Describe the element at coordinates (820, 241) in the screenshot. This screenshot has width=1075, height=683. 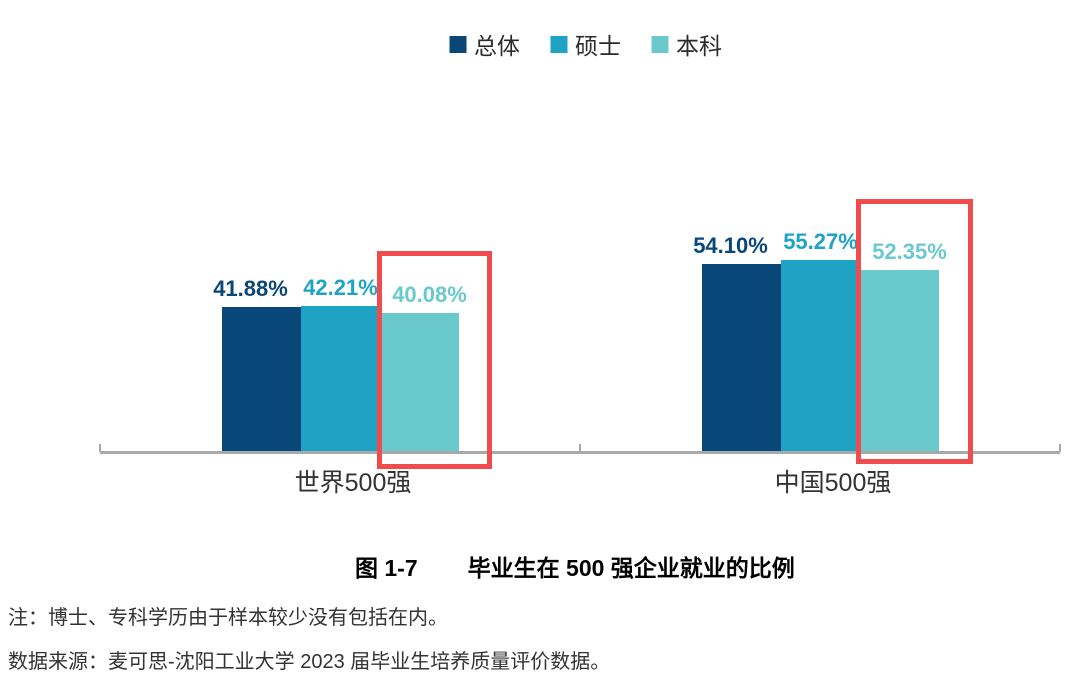
I see `bar-value-label-master-china500: 55.27%` at that location.